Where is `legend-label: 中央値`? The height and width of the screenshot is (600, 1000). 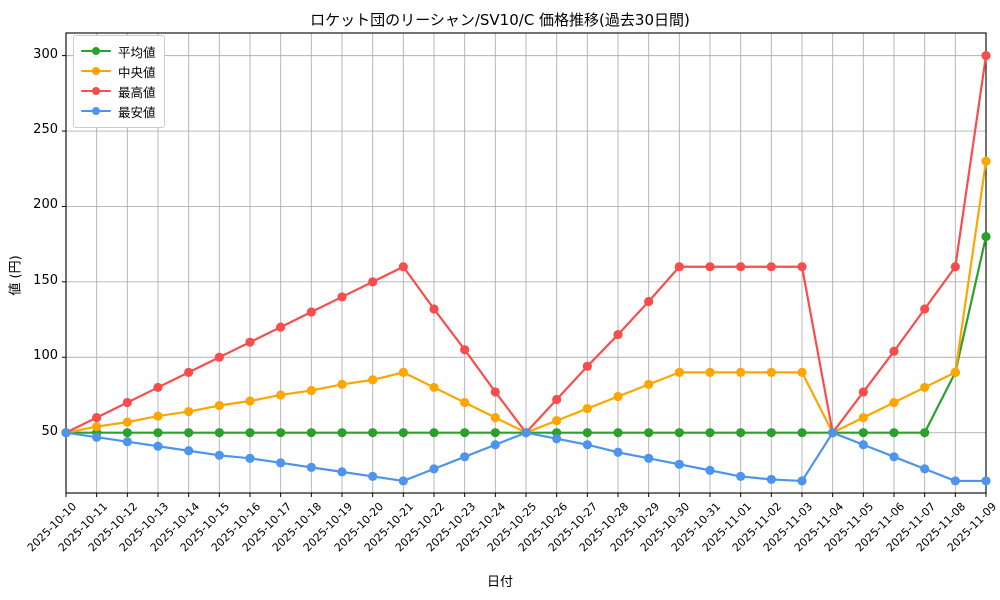
legend-label: 中央値 is located at coordinates (137, 72).